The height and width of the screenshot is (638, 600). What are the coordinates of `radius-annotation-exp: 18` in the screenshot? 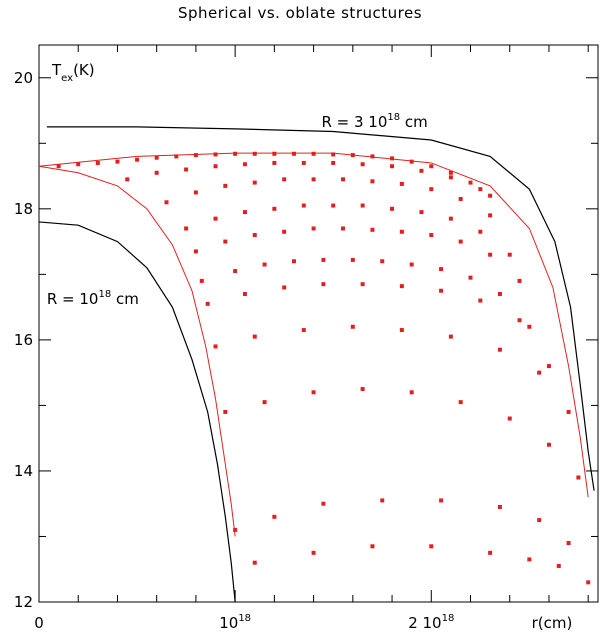 It's located at (393, 117).